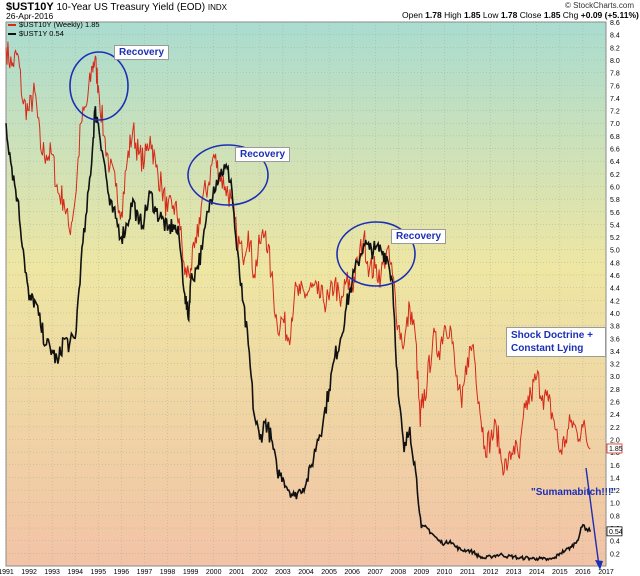 This screenshot has height=576, width=640. I want to click on legend: $UST10Y (Weekly) 1.85 $UST1Y 0.54, so click(54, 29).